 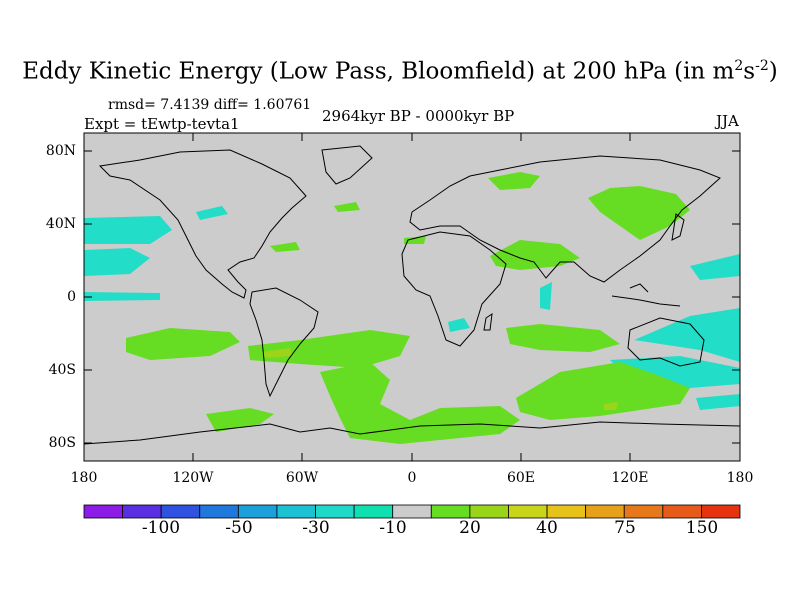 I want to click on colorbar-label: -100, so click(x=161, y=528).